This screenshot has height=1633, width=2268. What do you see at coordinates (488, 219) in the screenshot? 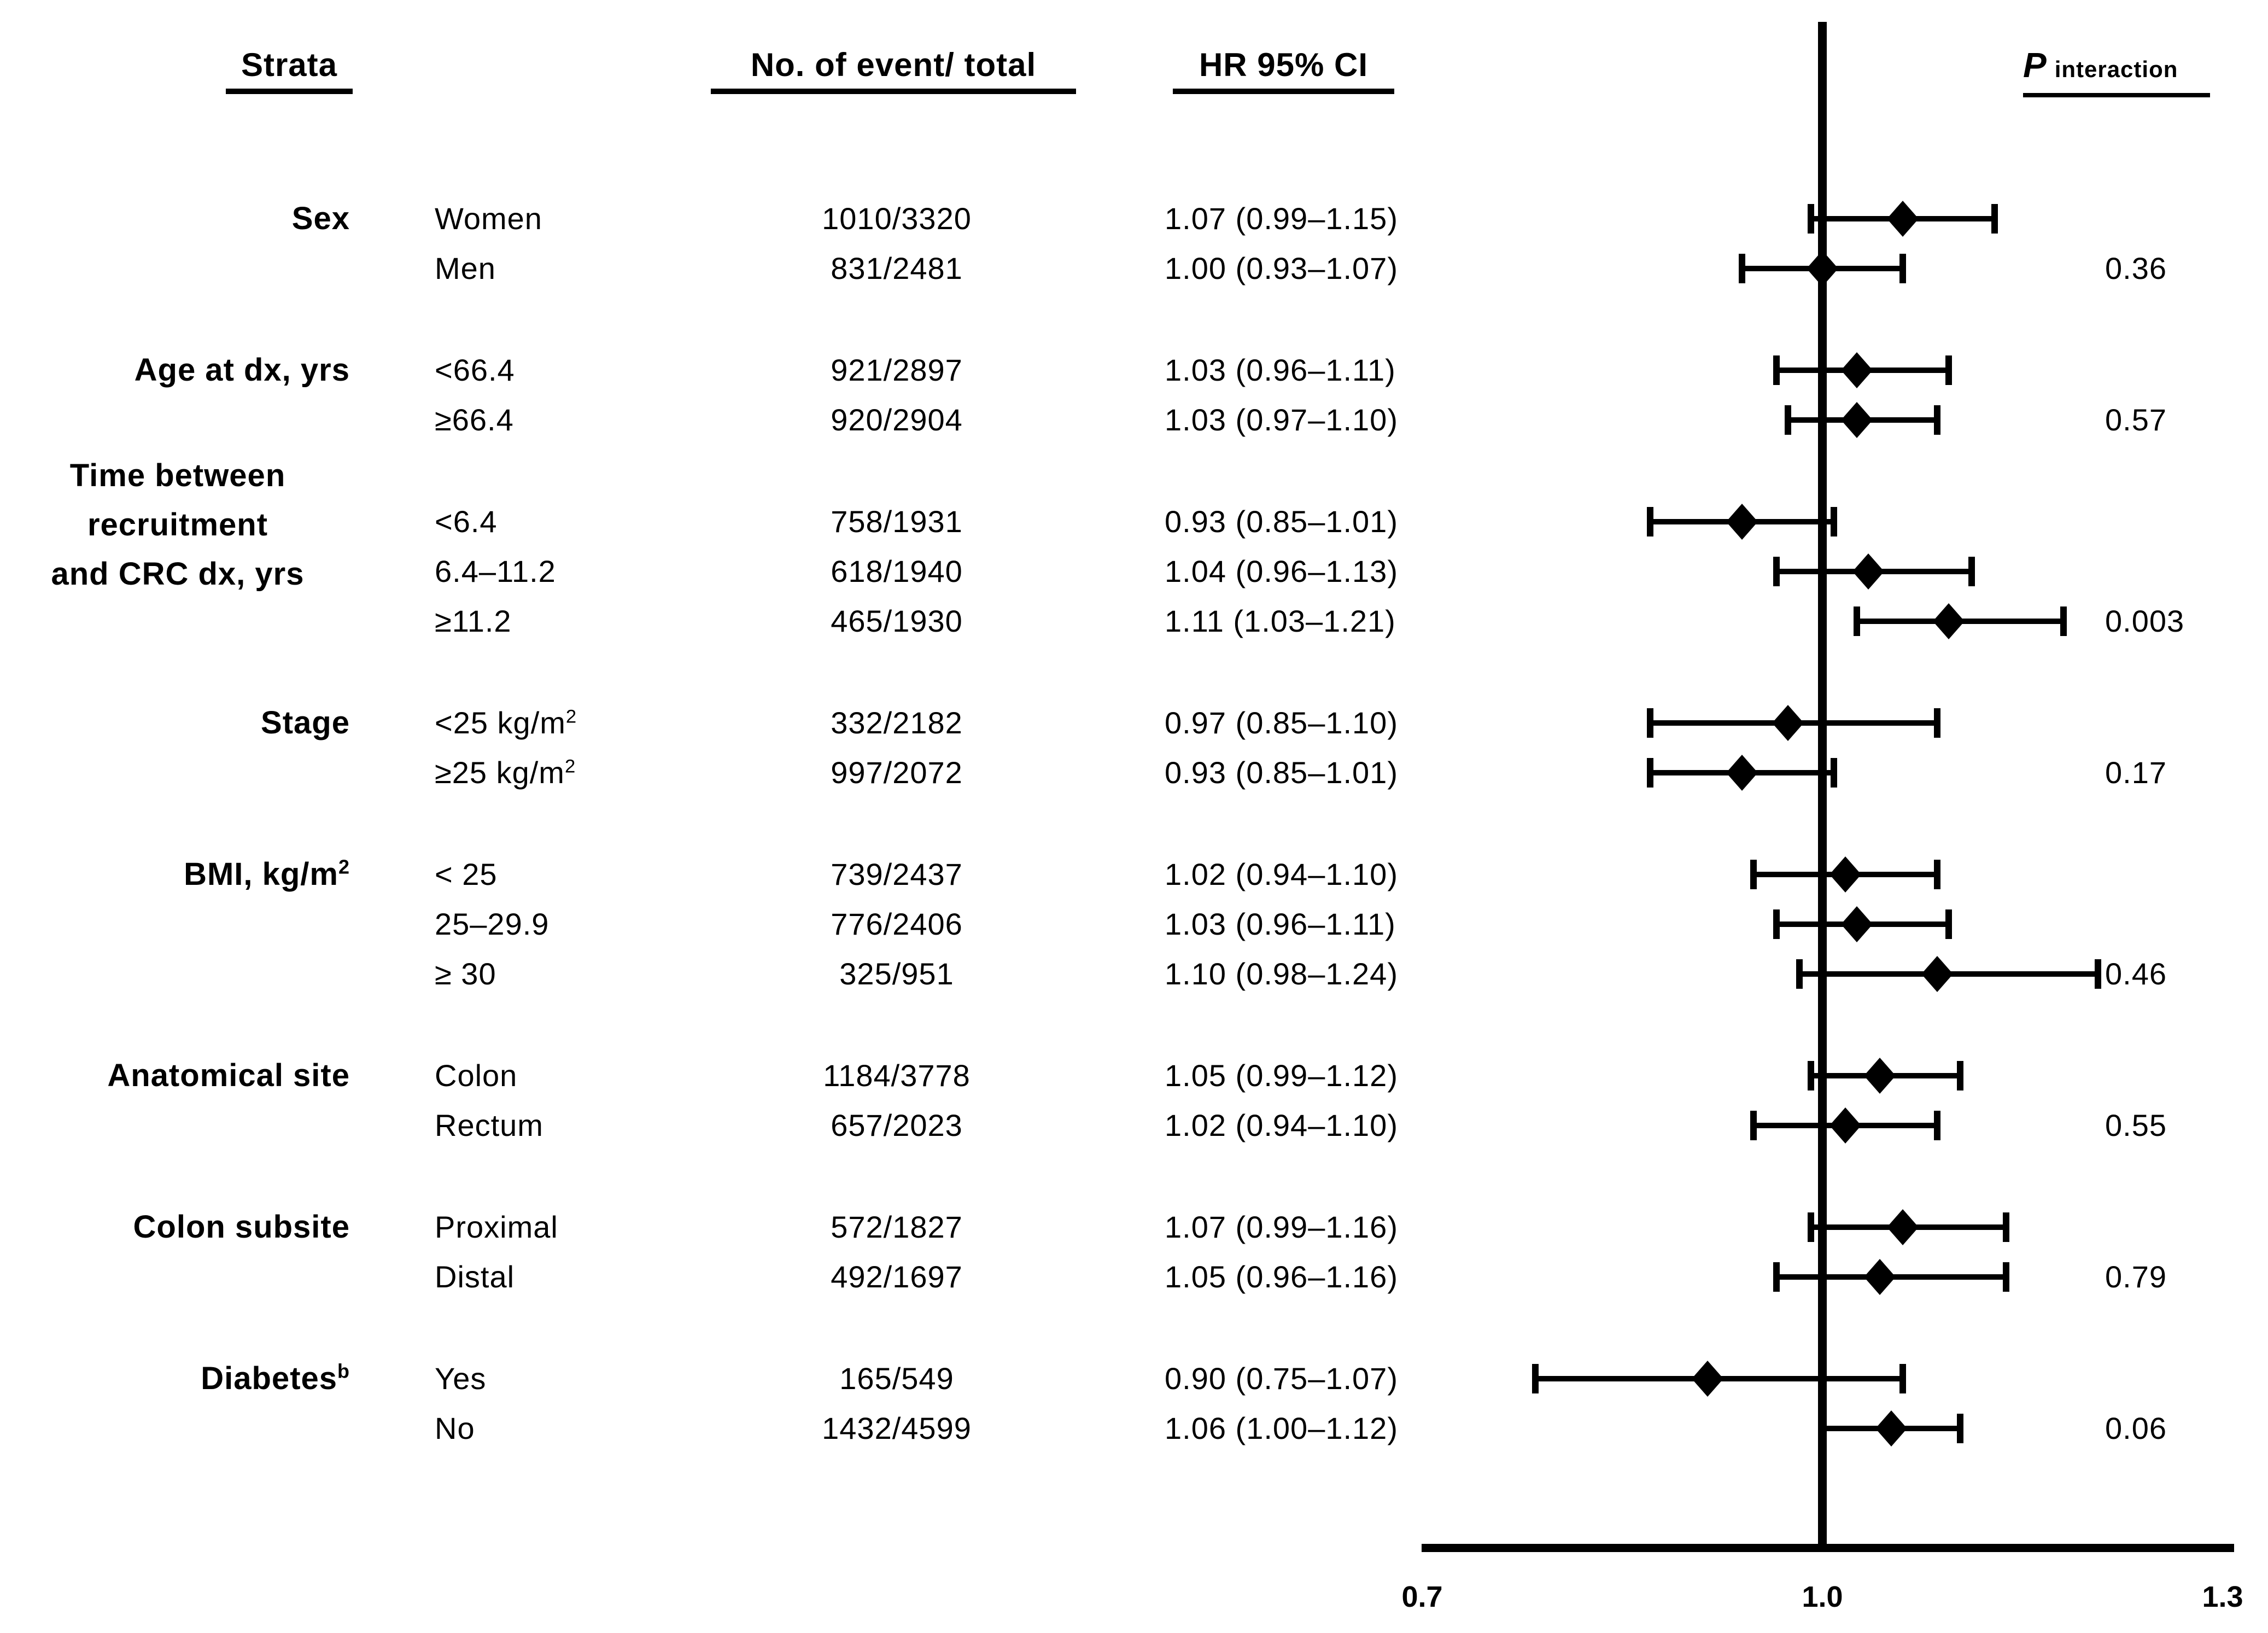
I see `subgroup-label: Women` at bounding box center [488, 219].